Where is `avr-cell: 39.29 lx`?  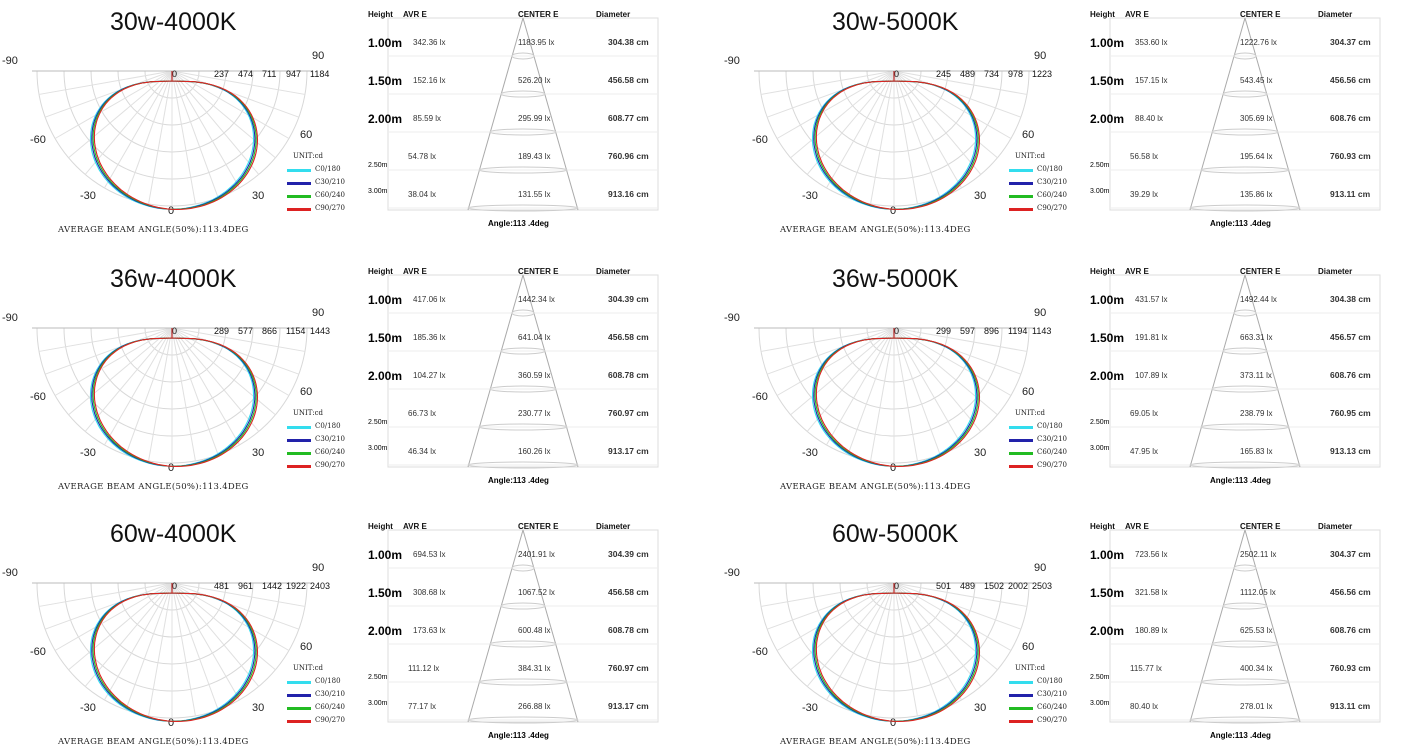 avr-cell: 39.29 lx is located at coordinates (1144, 194).